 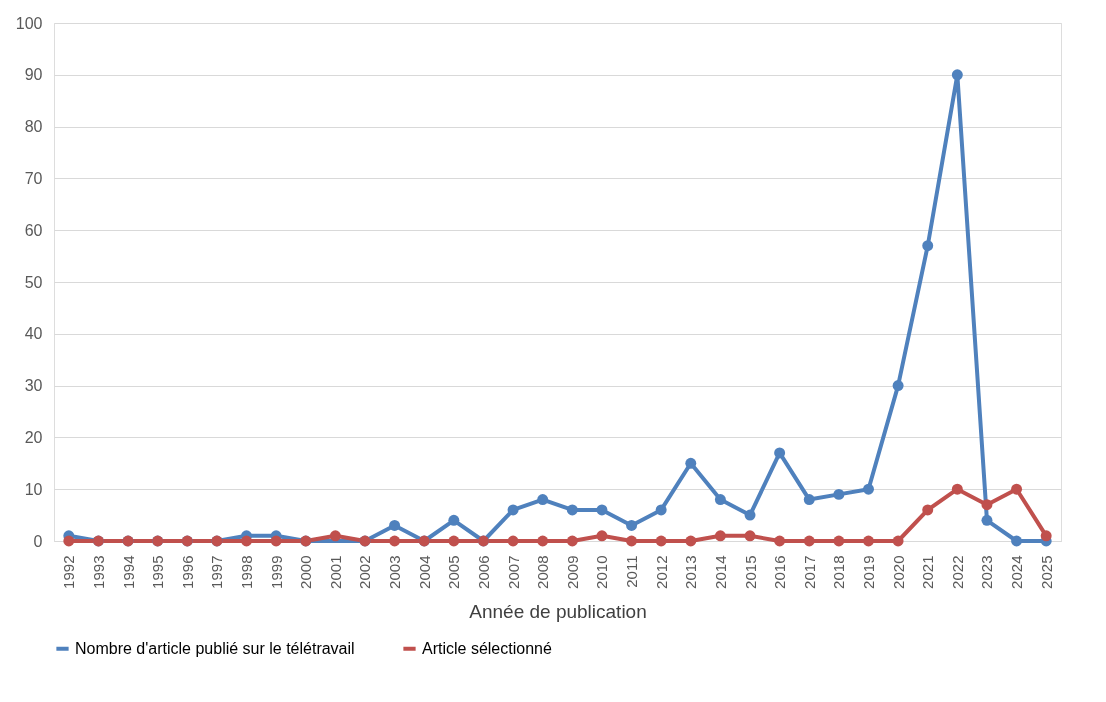 I want to click on x-tick-label: 2015, so click(x=750, y=572).